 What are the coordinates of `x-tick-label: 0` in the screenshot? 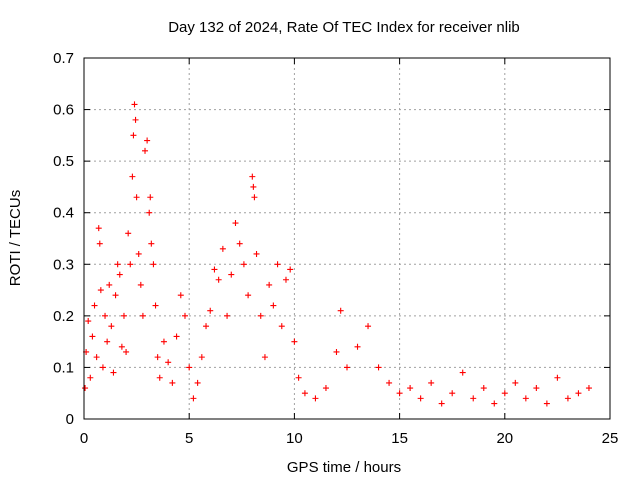 It's located at (84, 438).